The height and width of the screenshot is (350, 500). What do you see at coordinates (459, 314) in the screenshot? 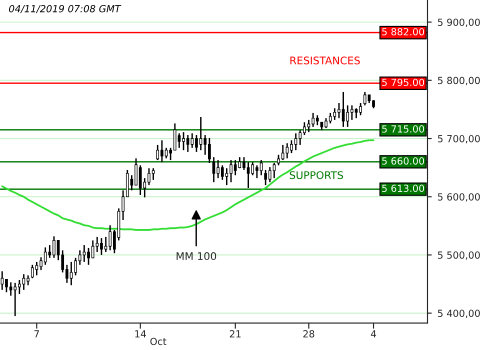
I see `y-tick-label: 5 400,00` at bounding box center [459, 314].